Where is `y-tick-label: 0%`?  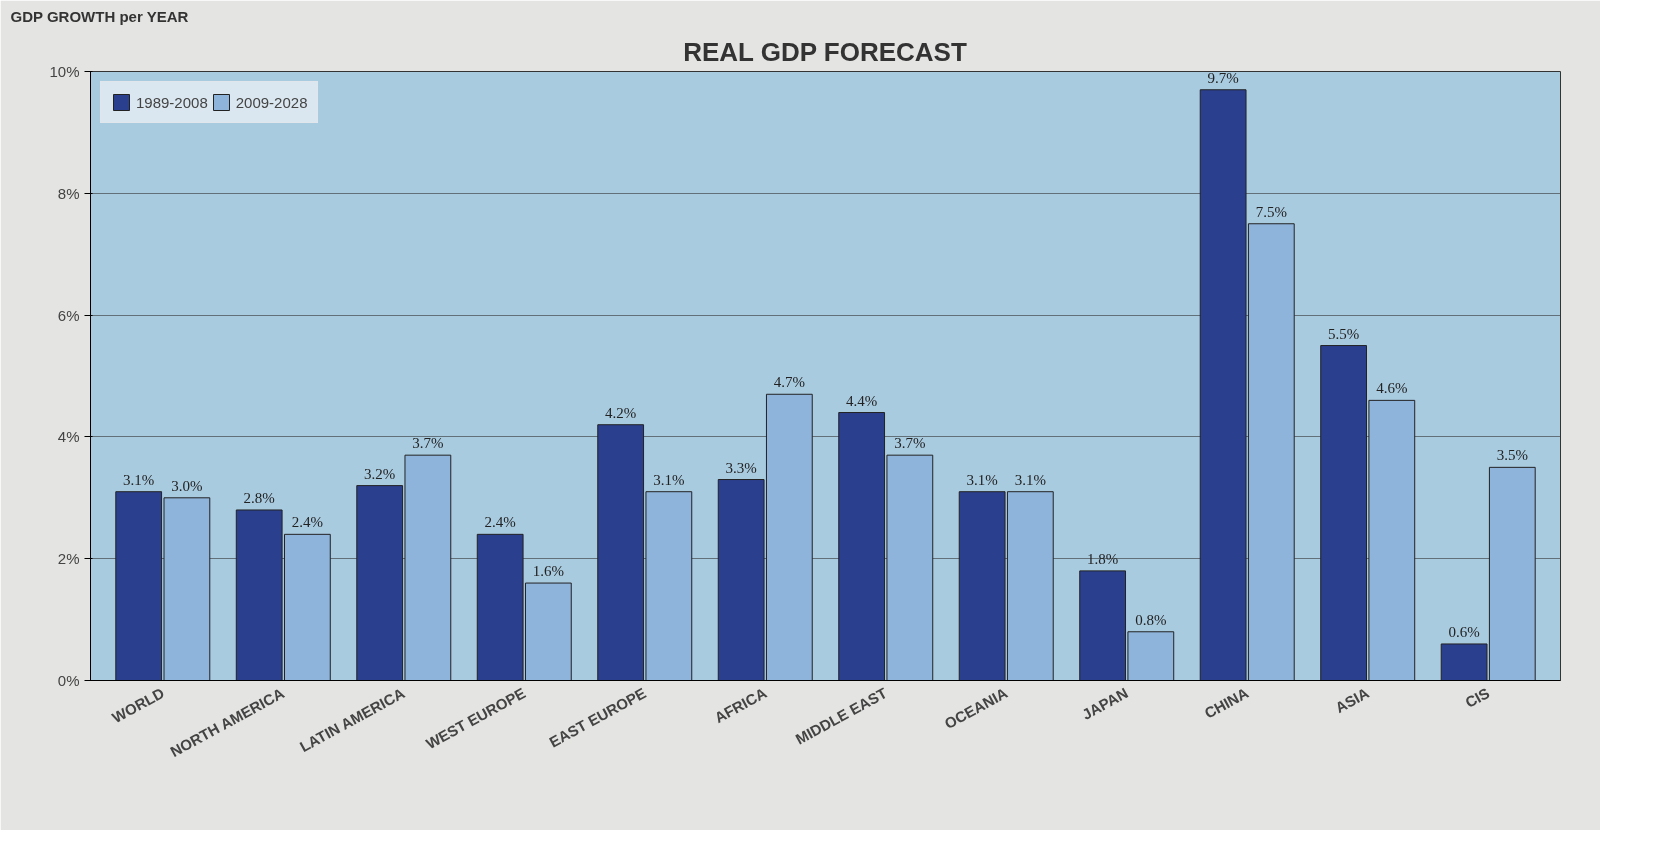 y-tick-label: 0% is located at coordinates (68, 680).